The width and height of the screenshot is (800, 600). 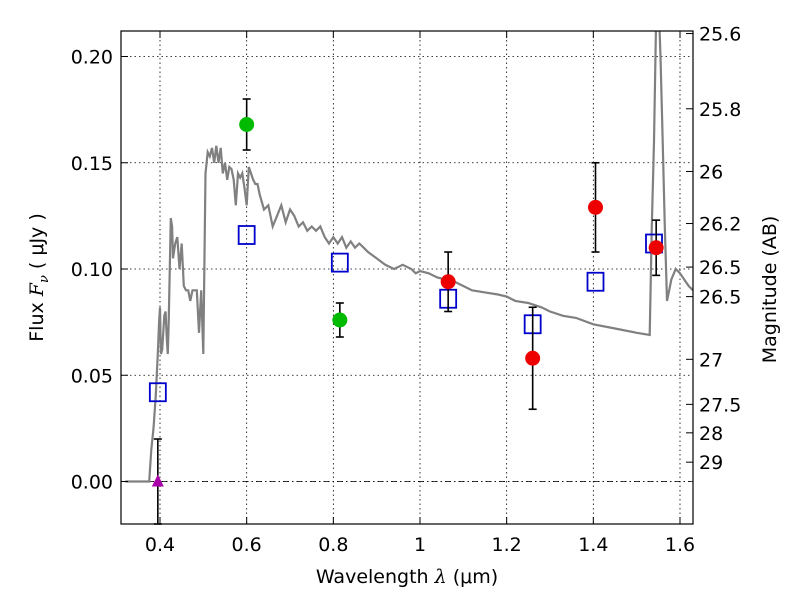 What do you see at coordinates (720, 35) in the screenshot?
I see `y2-tick-label: 25.6` at bounding box center [720, 35].